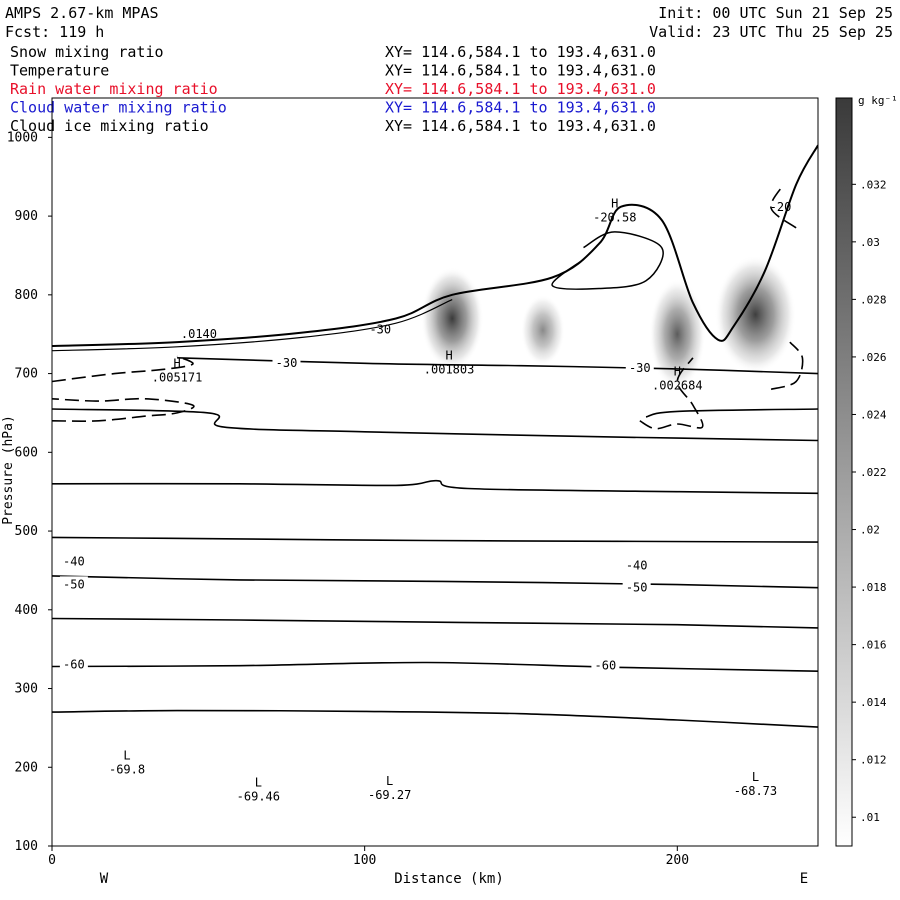 Image resolution: width=900 pixels, height=900 pixels. Describe the element at coordinates (8, 470) in the screenshot. I see `y-axis-label: Pressure (hPa)` at that location.